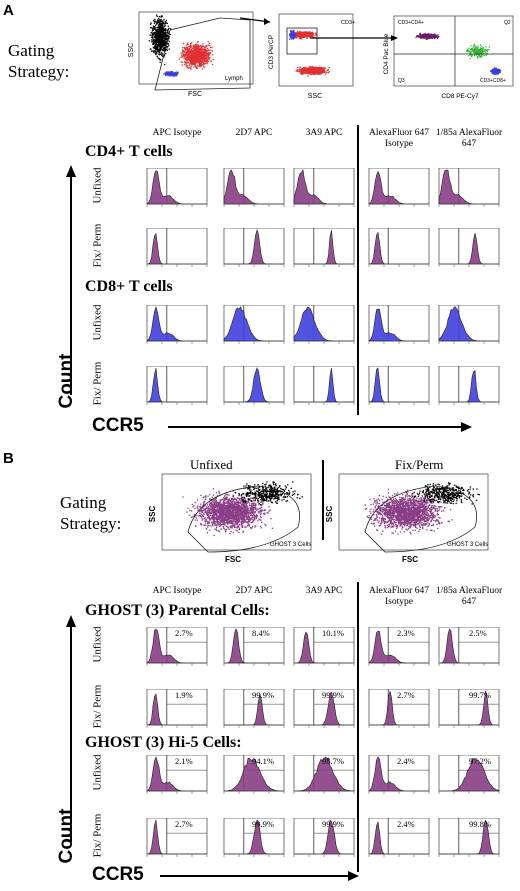 This screenshot has width=520, height=891. Describe the element at coordinates (263, 761) in the screenshot. I see `percent-label: 94.1%` at that location.